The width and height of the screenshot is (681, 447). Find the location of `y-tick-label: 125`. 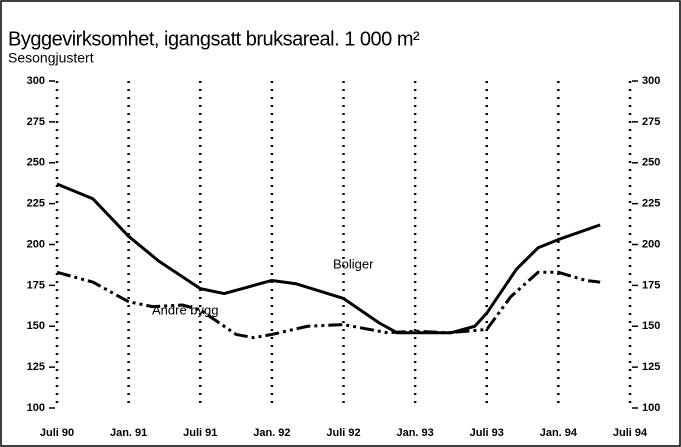

y-tick-label: 125 is located at coordinates (36, 367).